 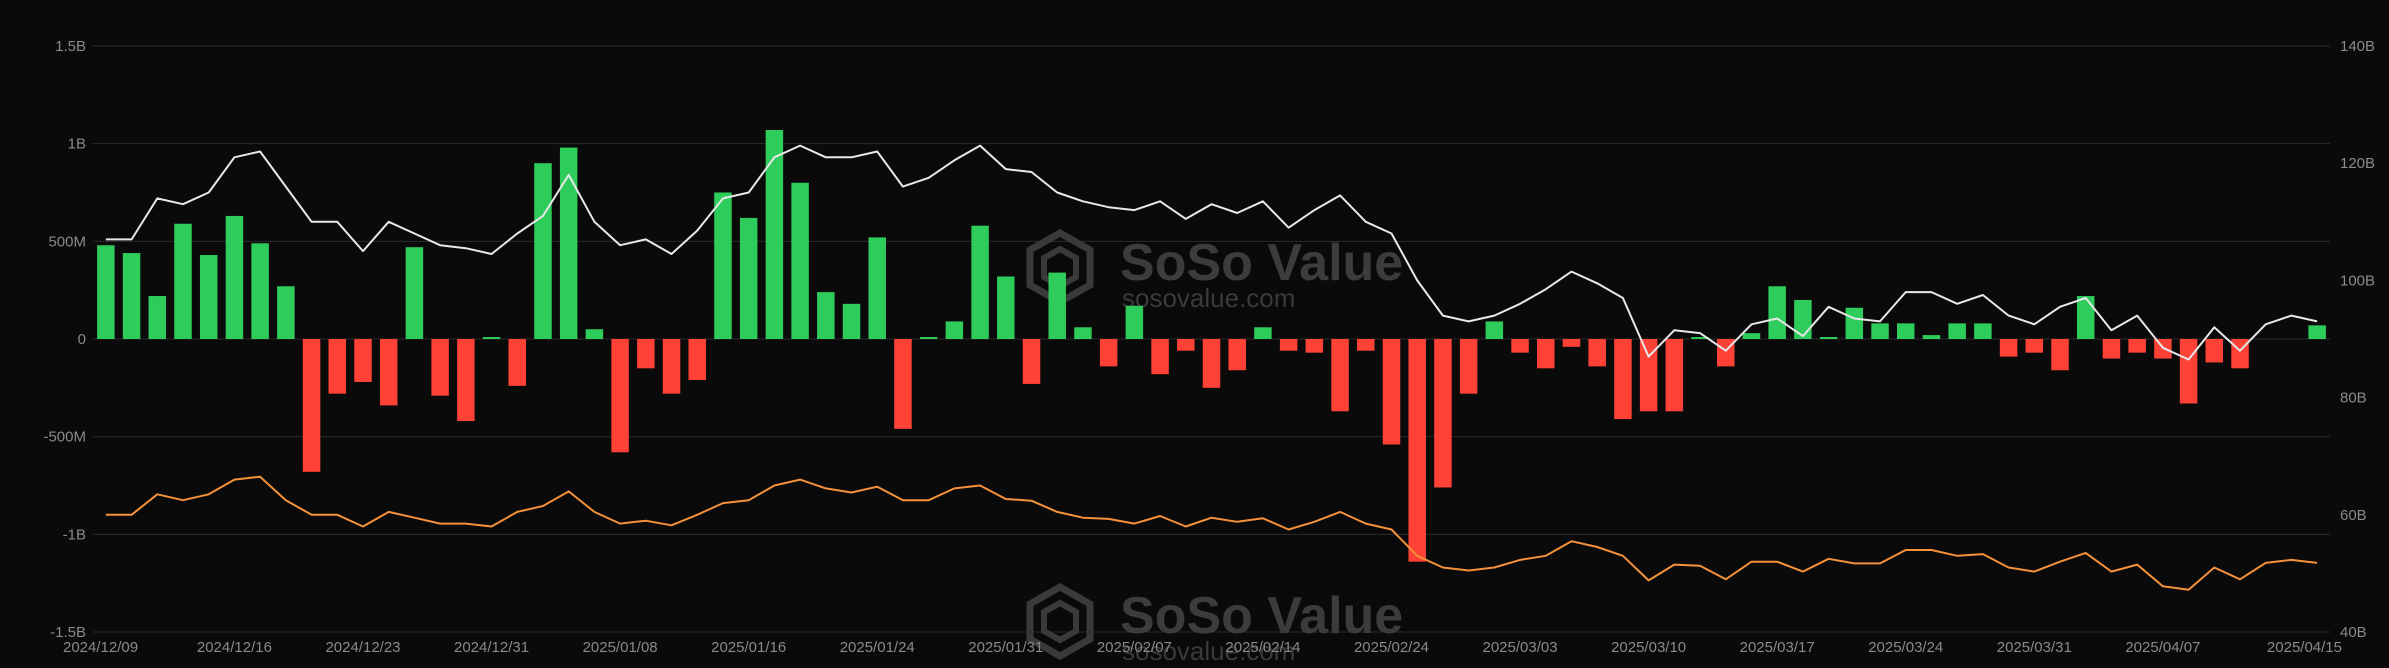 What do you see at coordinates (1777, 647) in the screenshot?
I see `x-tick-label: 2025/03/17` at bounding box center [1777, 647].